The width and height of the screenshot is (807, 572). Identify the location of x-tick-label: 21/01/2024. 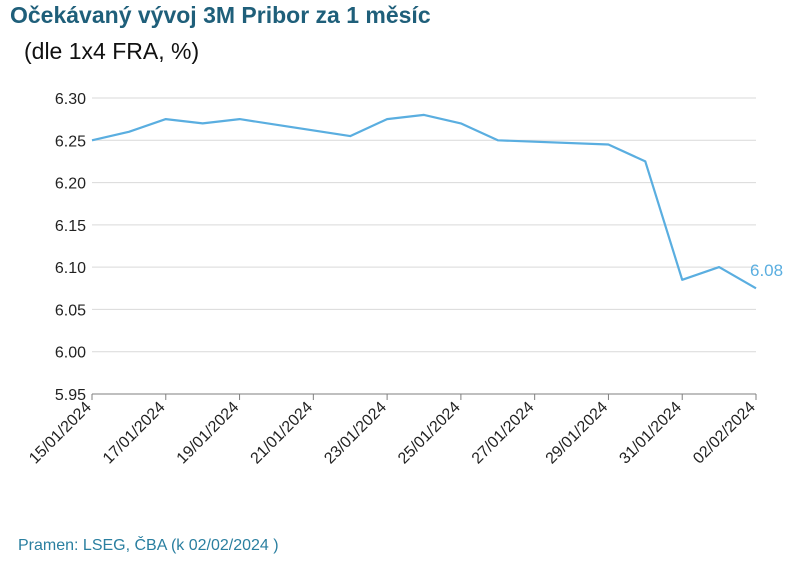
(282, 433).